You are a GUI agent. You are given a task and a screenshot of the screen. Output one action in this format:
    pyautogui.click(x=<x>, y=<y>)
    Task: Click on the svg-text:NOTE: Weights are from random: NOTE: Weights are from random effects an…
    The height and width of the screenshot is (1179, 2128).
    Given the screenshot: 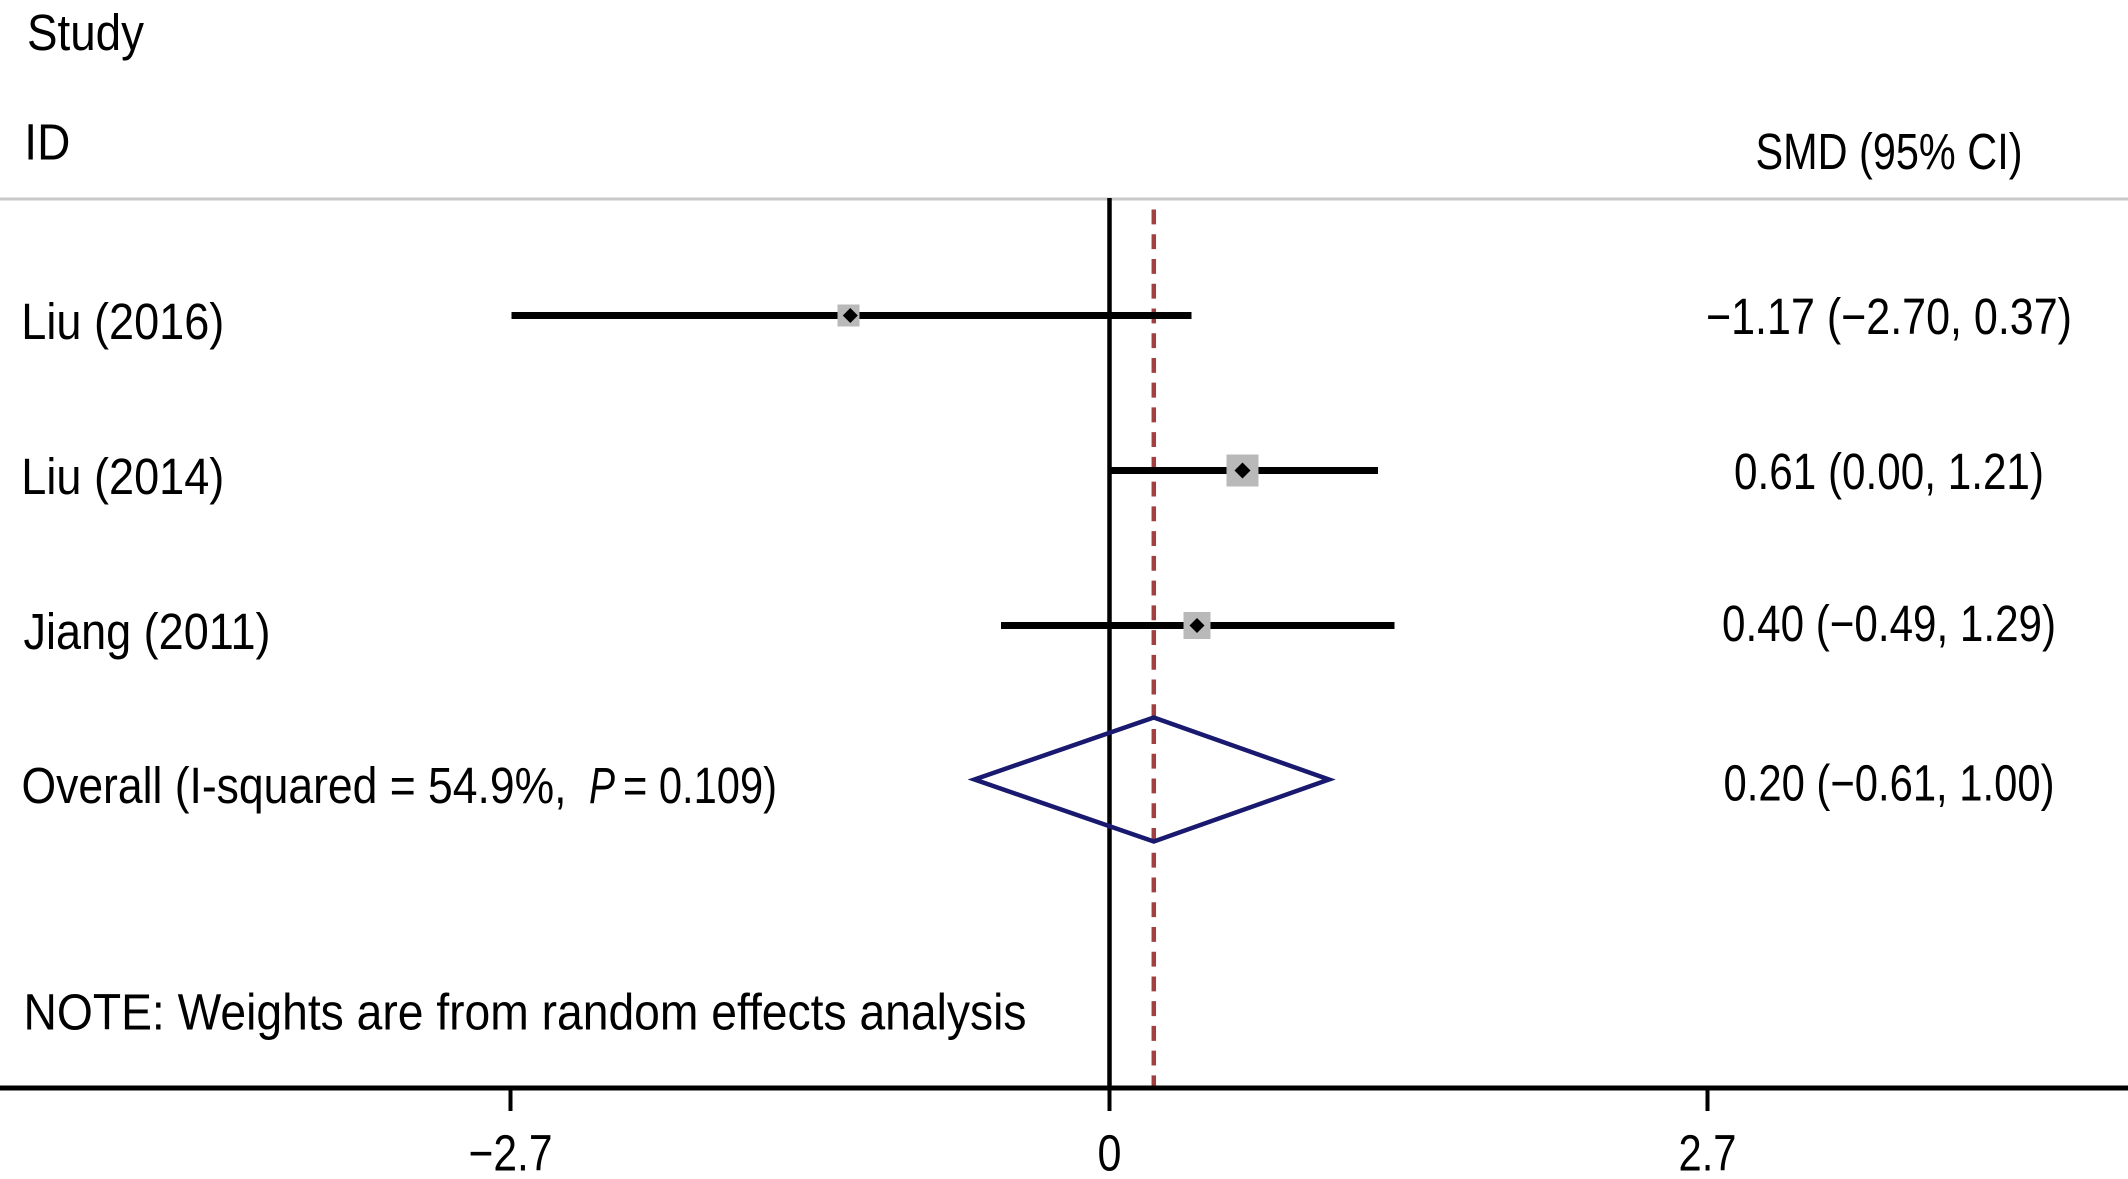 What is the action you would take?
    pyautogui.click(x=525, y=1012)
    